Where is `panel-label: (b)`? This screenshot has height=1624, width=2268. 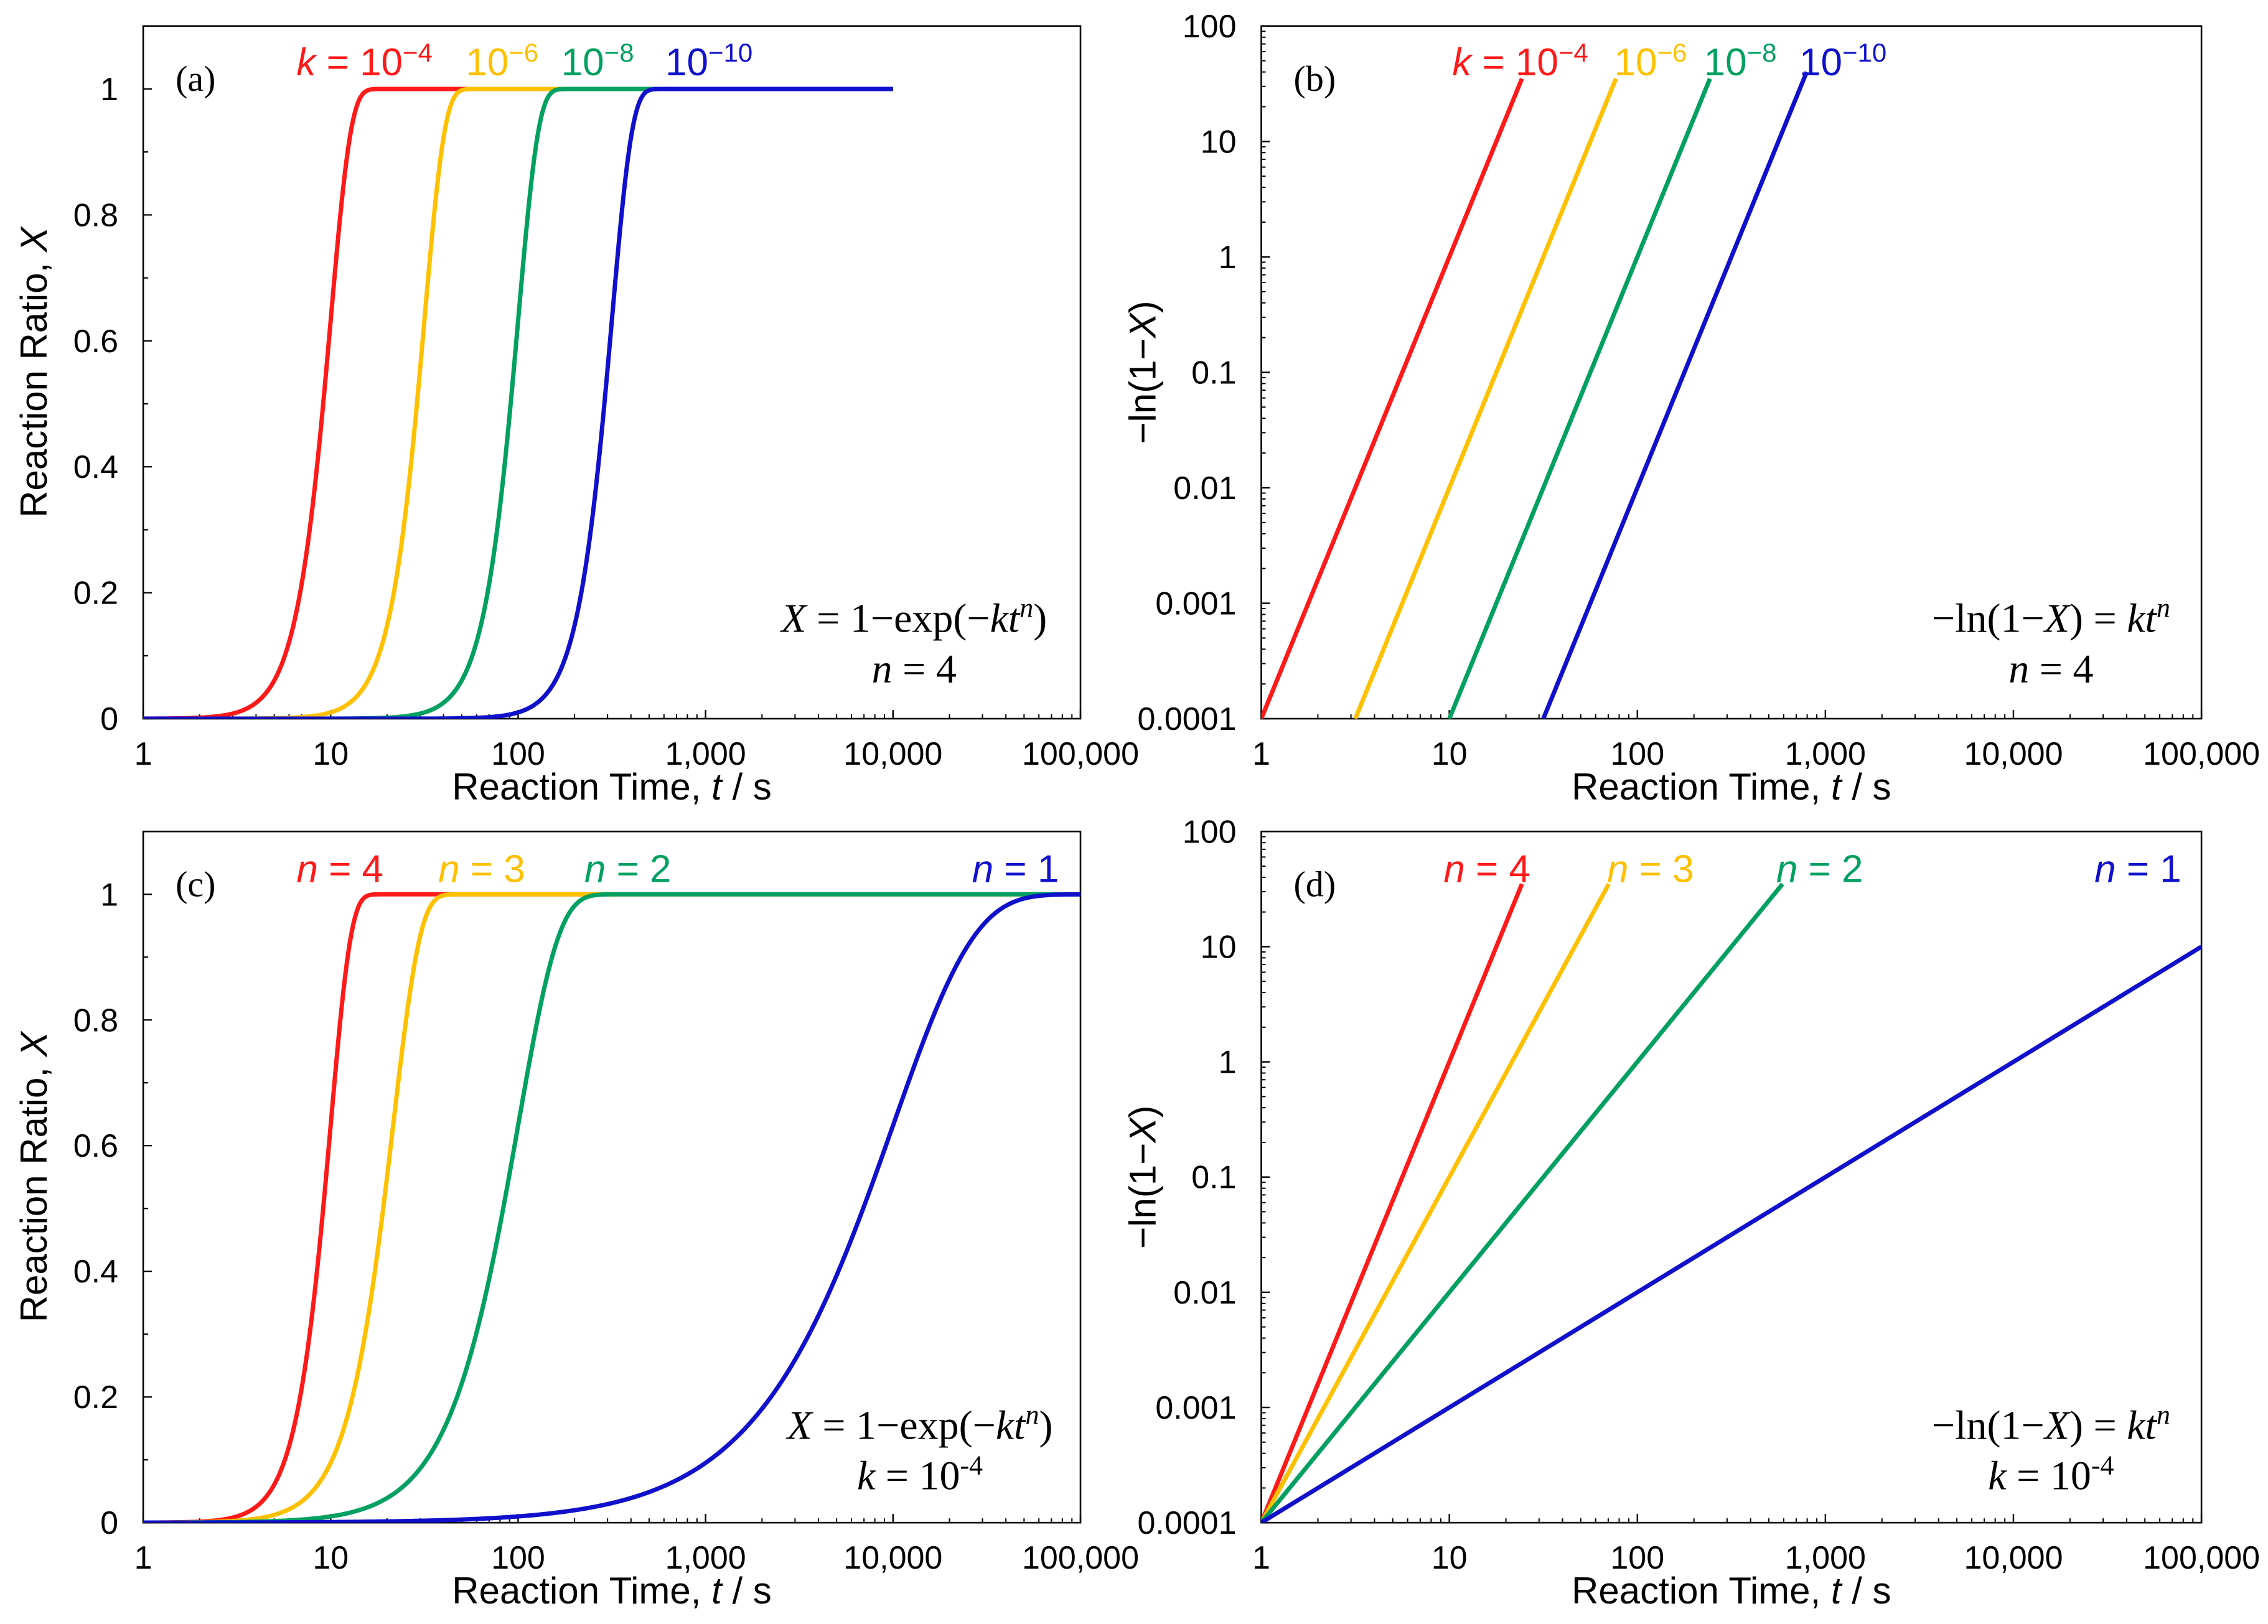 panel-label: (b) is located at coordinates (1315, 78).